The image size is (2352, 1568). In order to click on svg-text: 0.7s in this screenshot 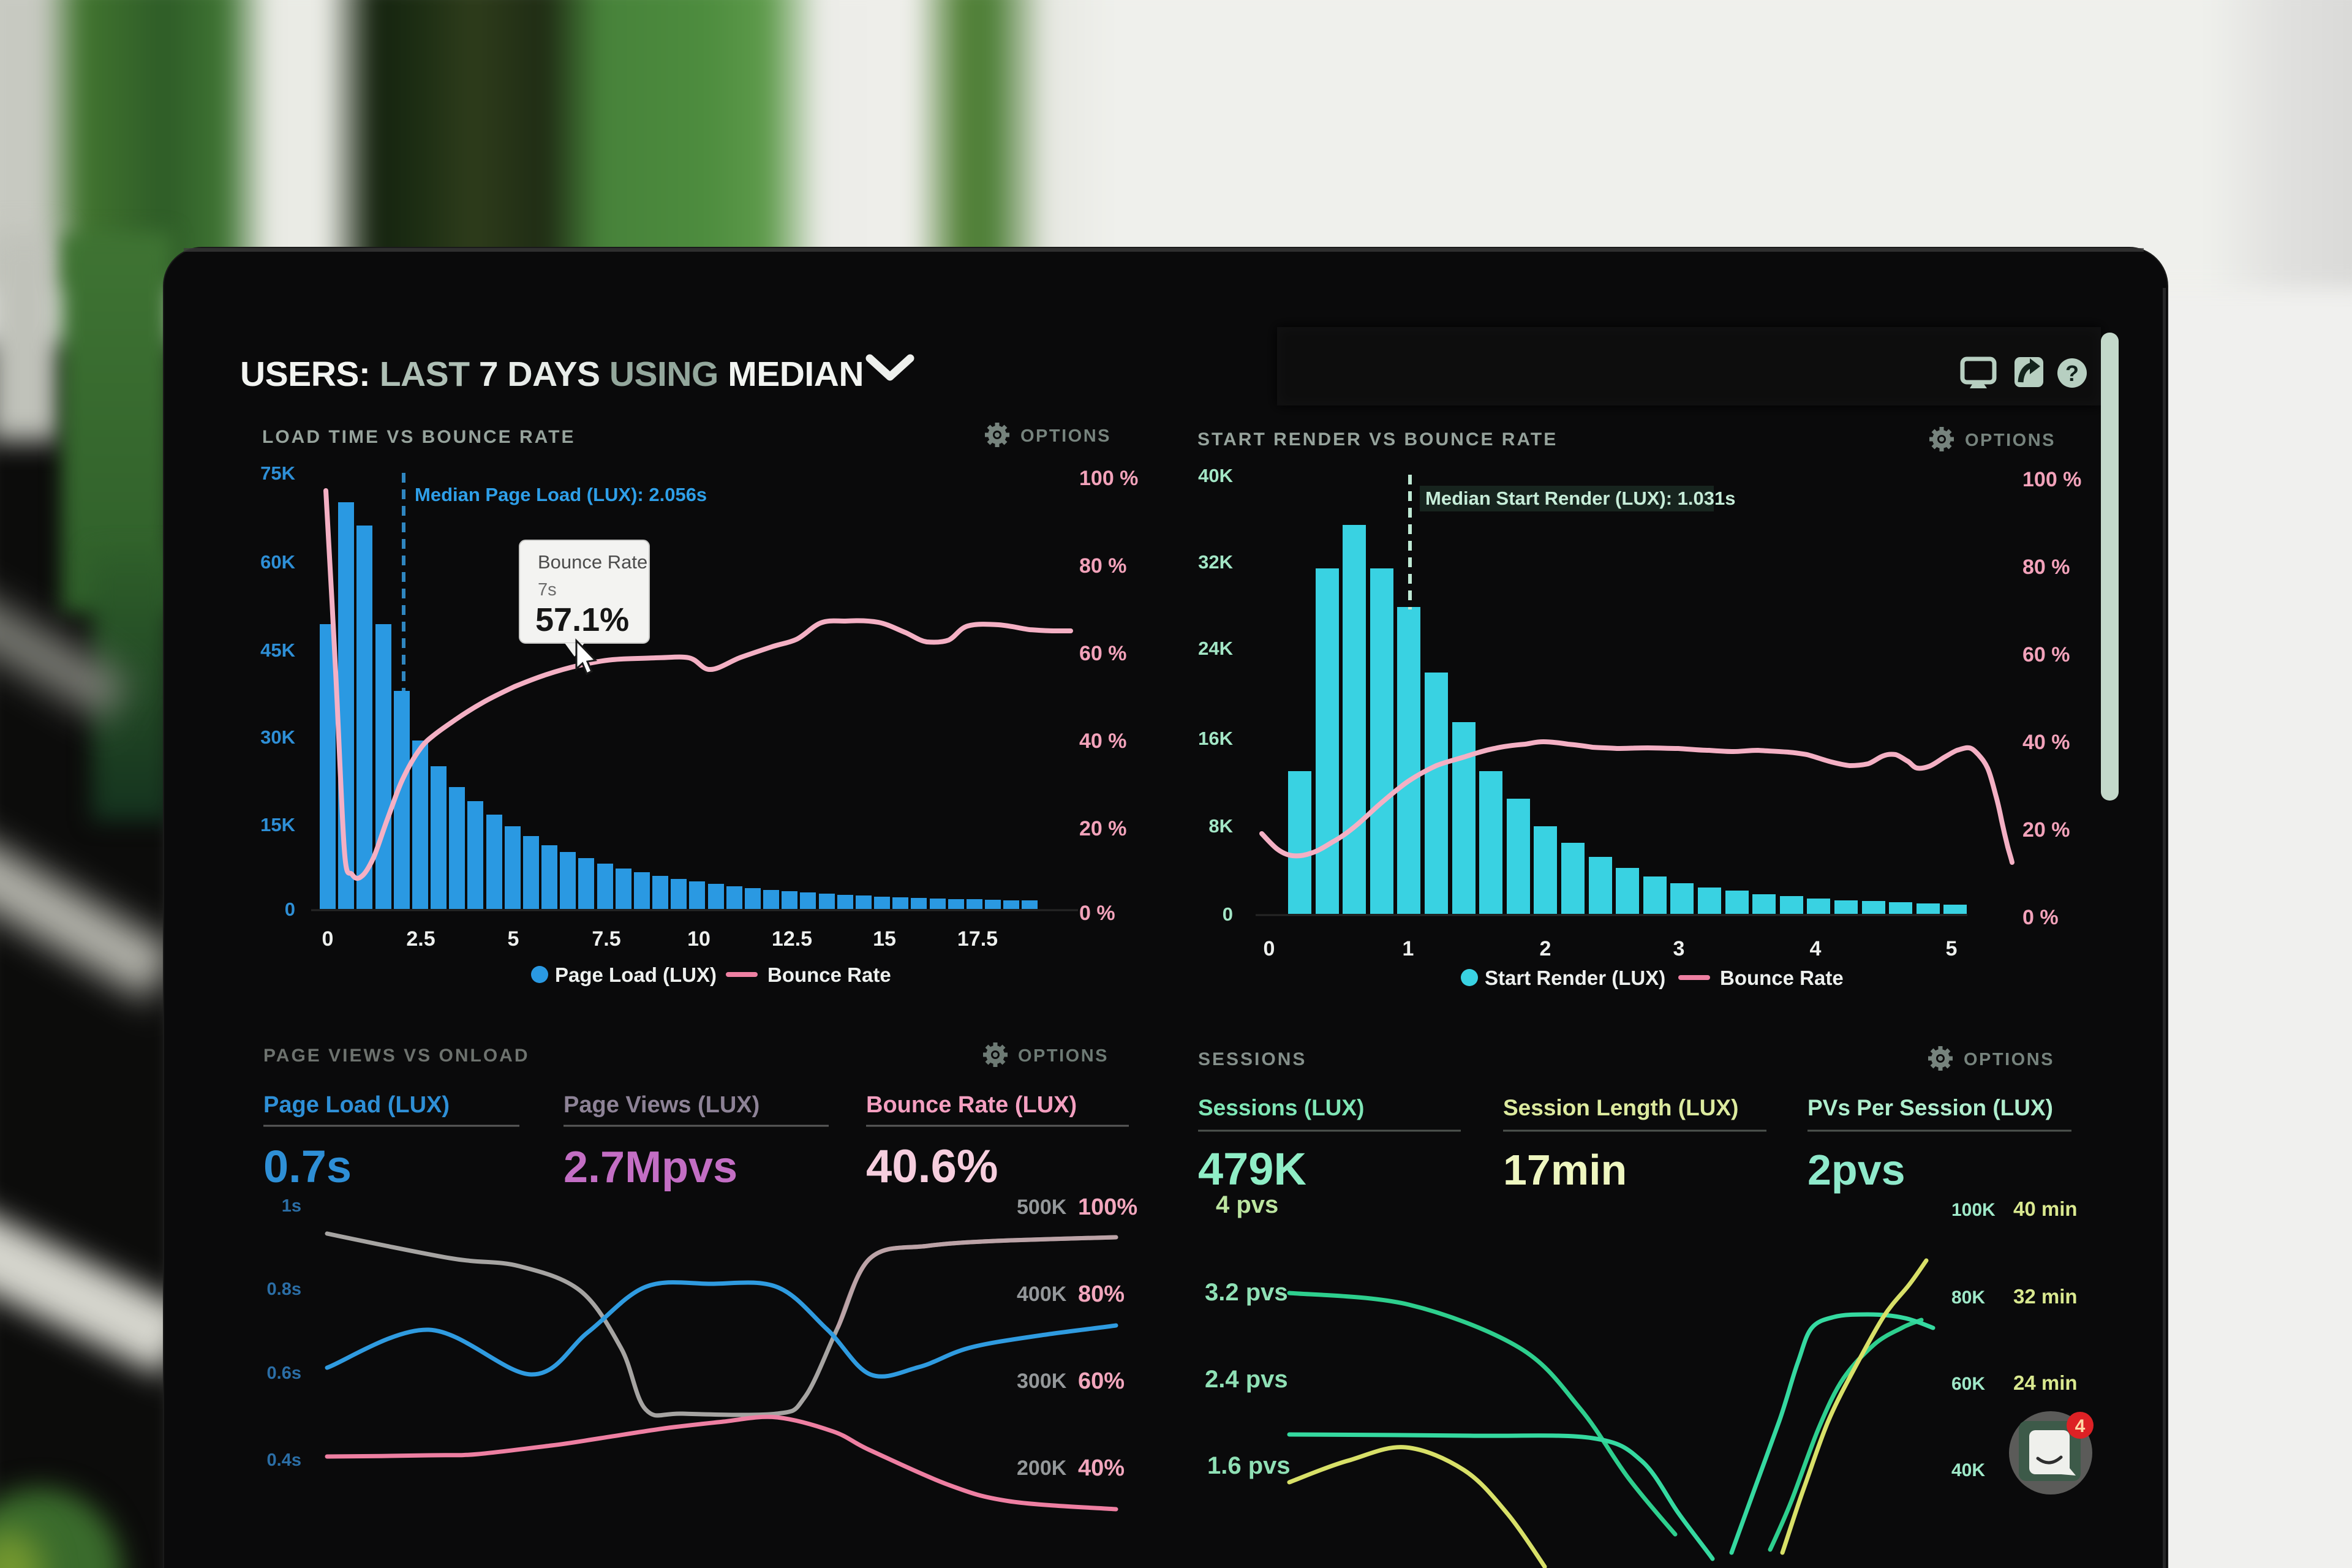, I will do `click(307, 1167)`.